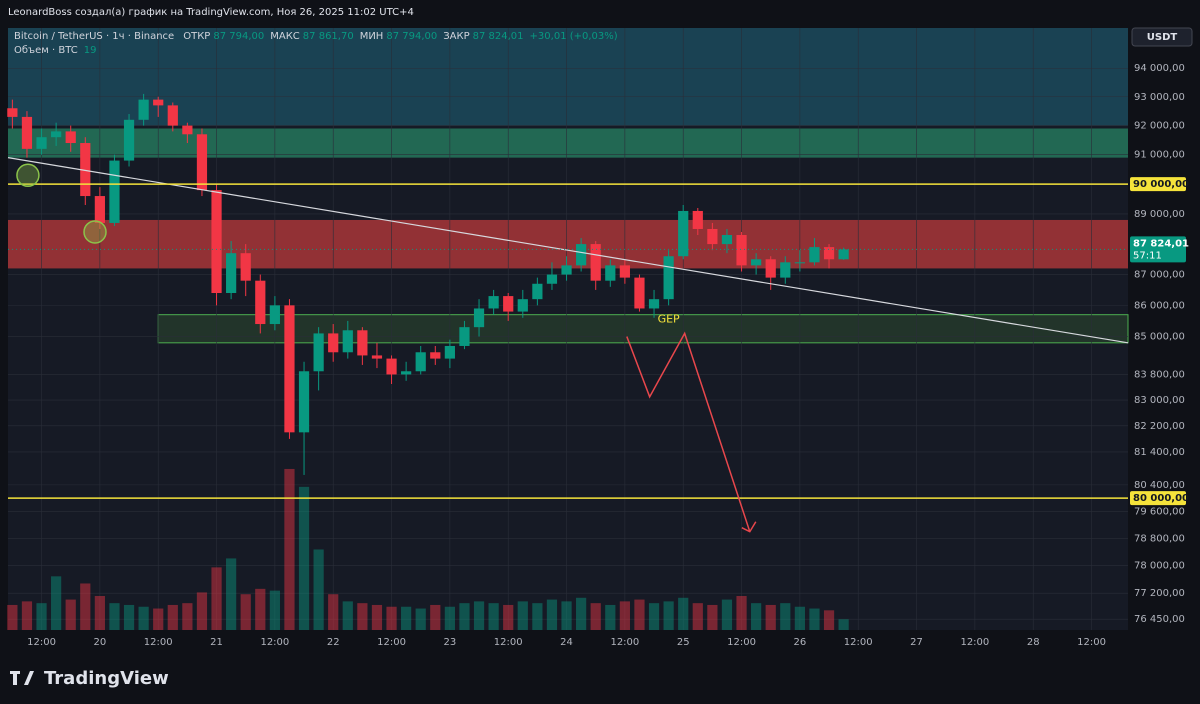 The height and width of the screenshot is (704, 1200). Describe the element at coordinates (1161, 243) in the screenshot. I see `price-label: 87 824,01` at that location.